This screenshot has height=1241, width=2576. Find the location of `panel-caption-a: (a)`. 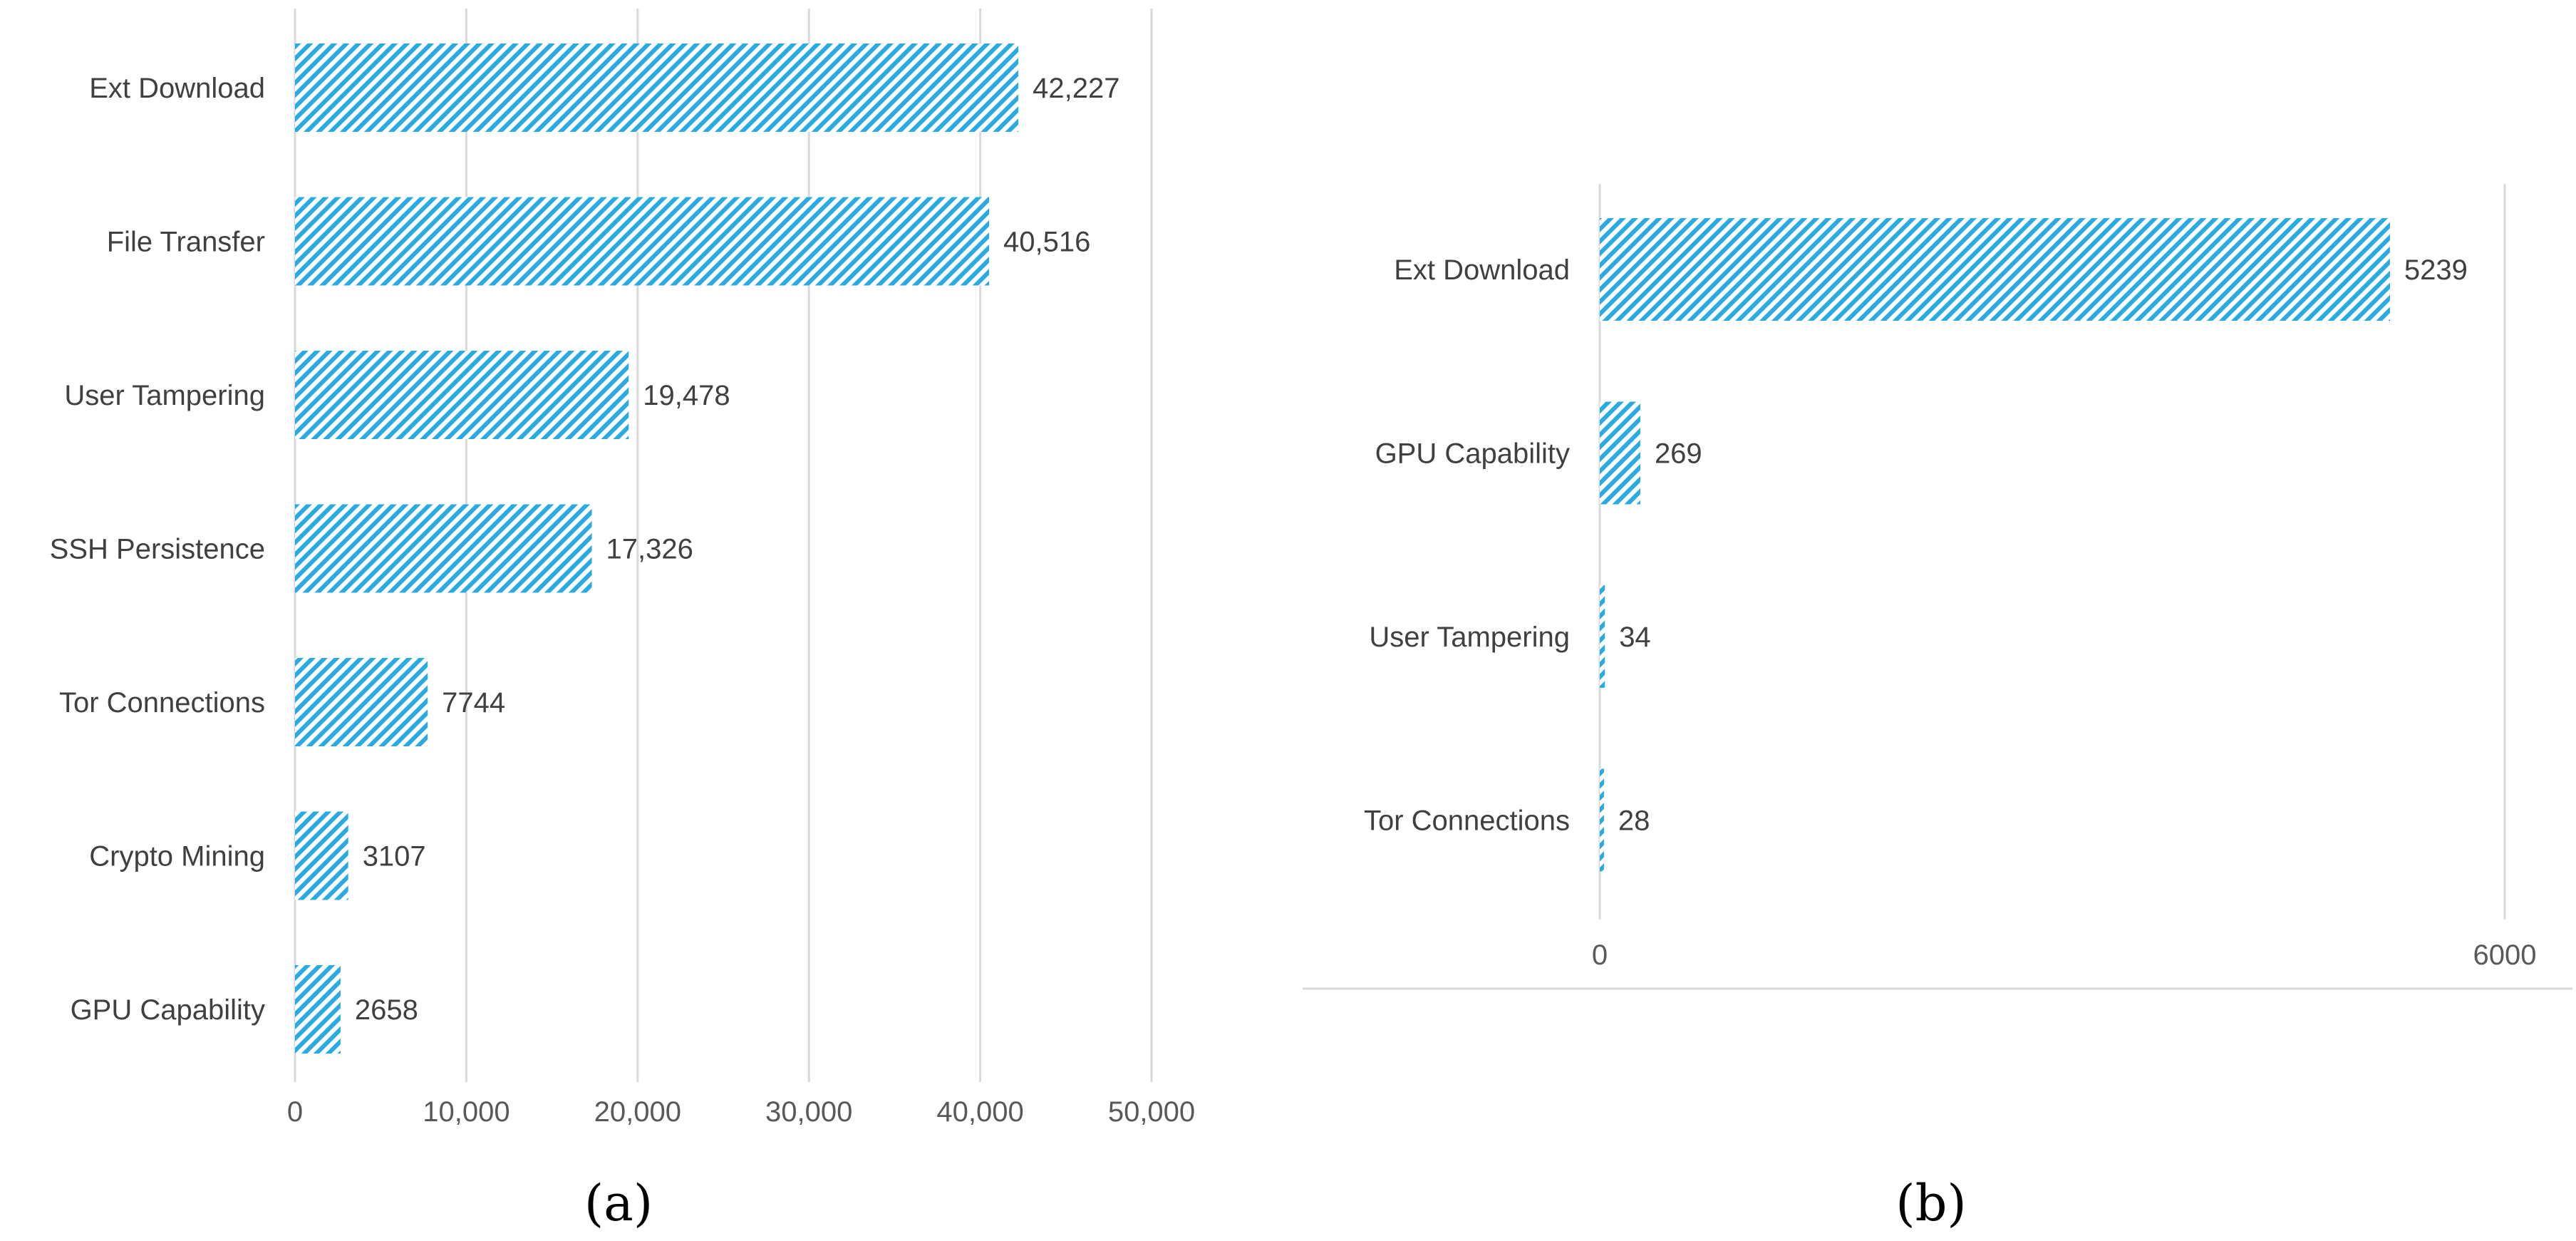

panel-caption-a: (a) is located at coordinates (619, 1203).